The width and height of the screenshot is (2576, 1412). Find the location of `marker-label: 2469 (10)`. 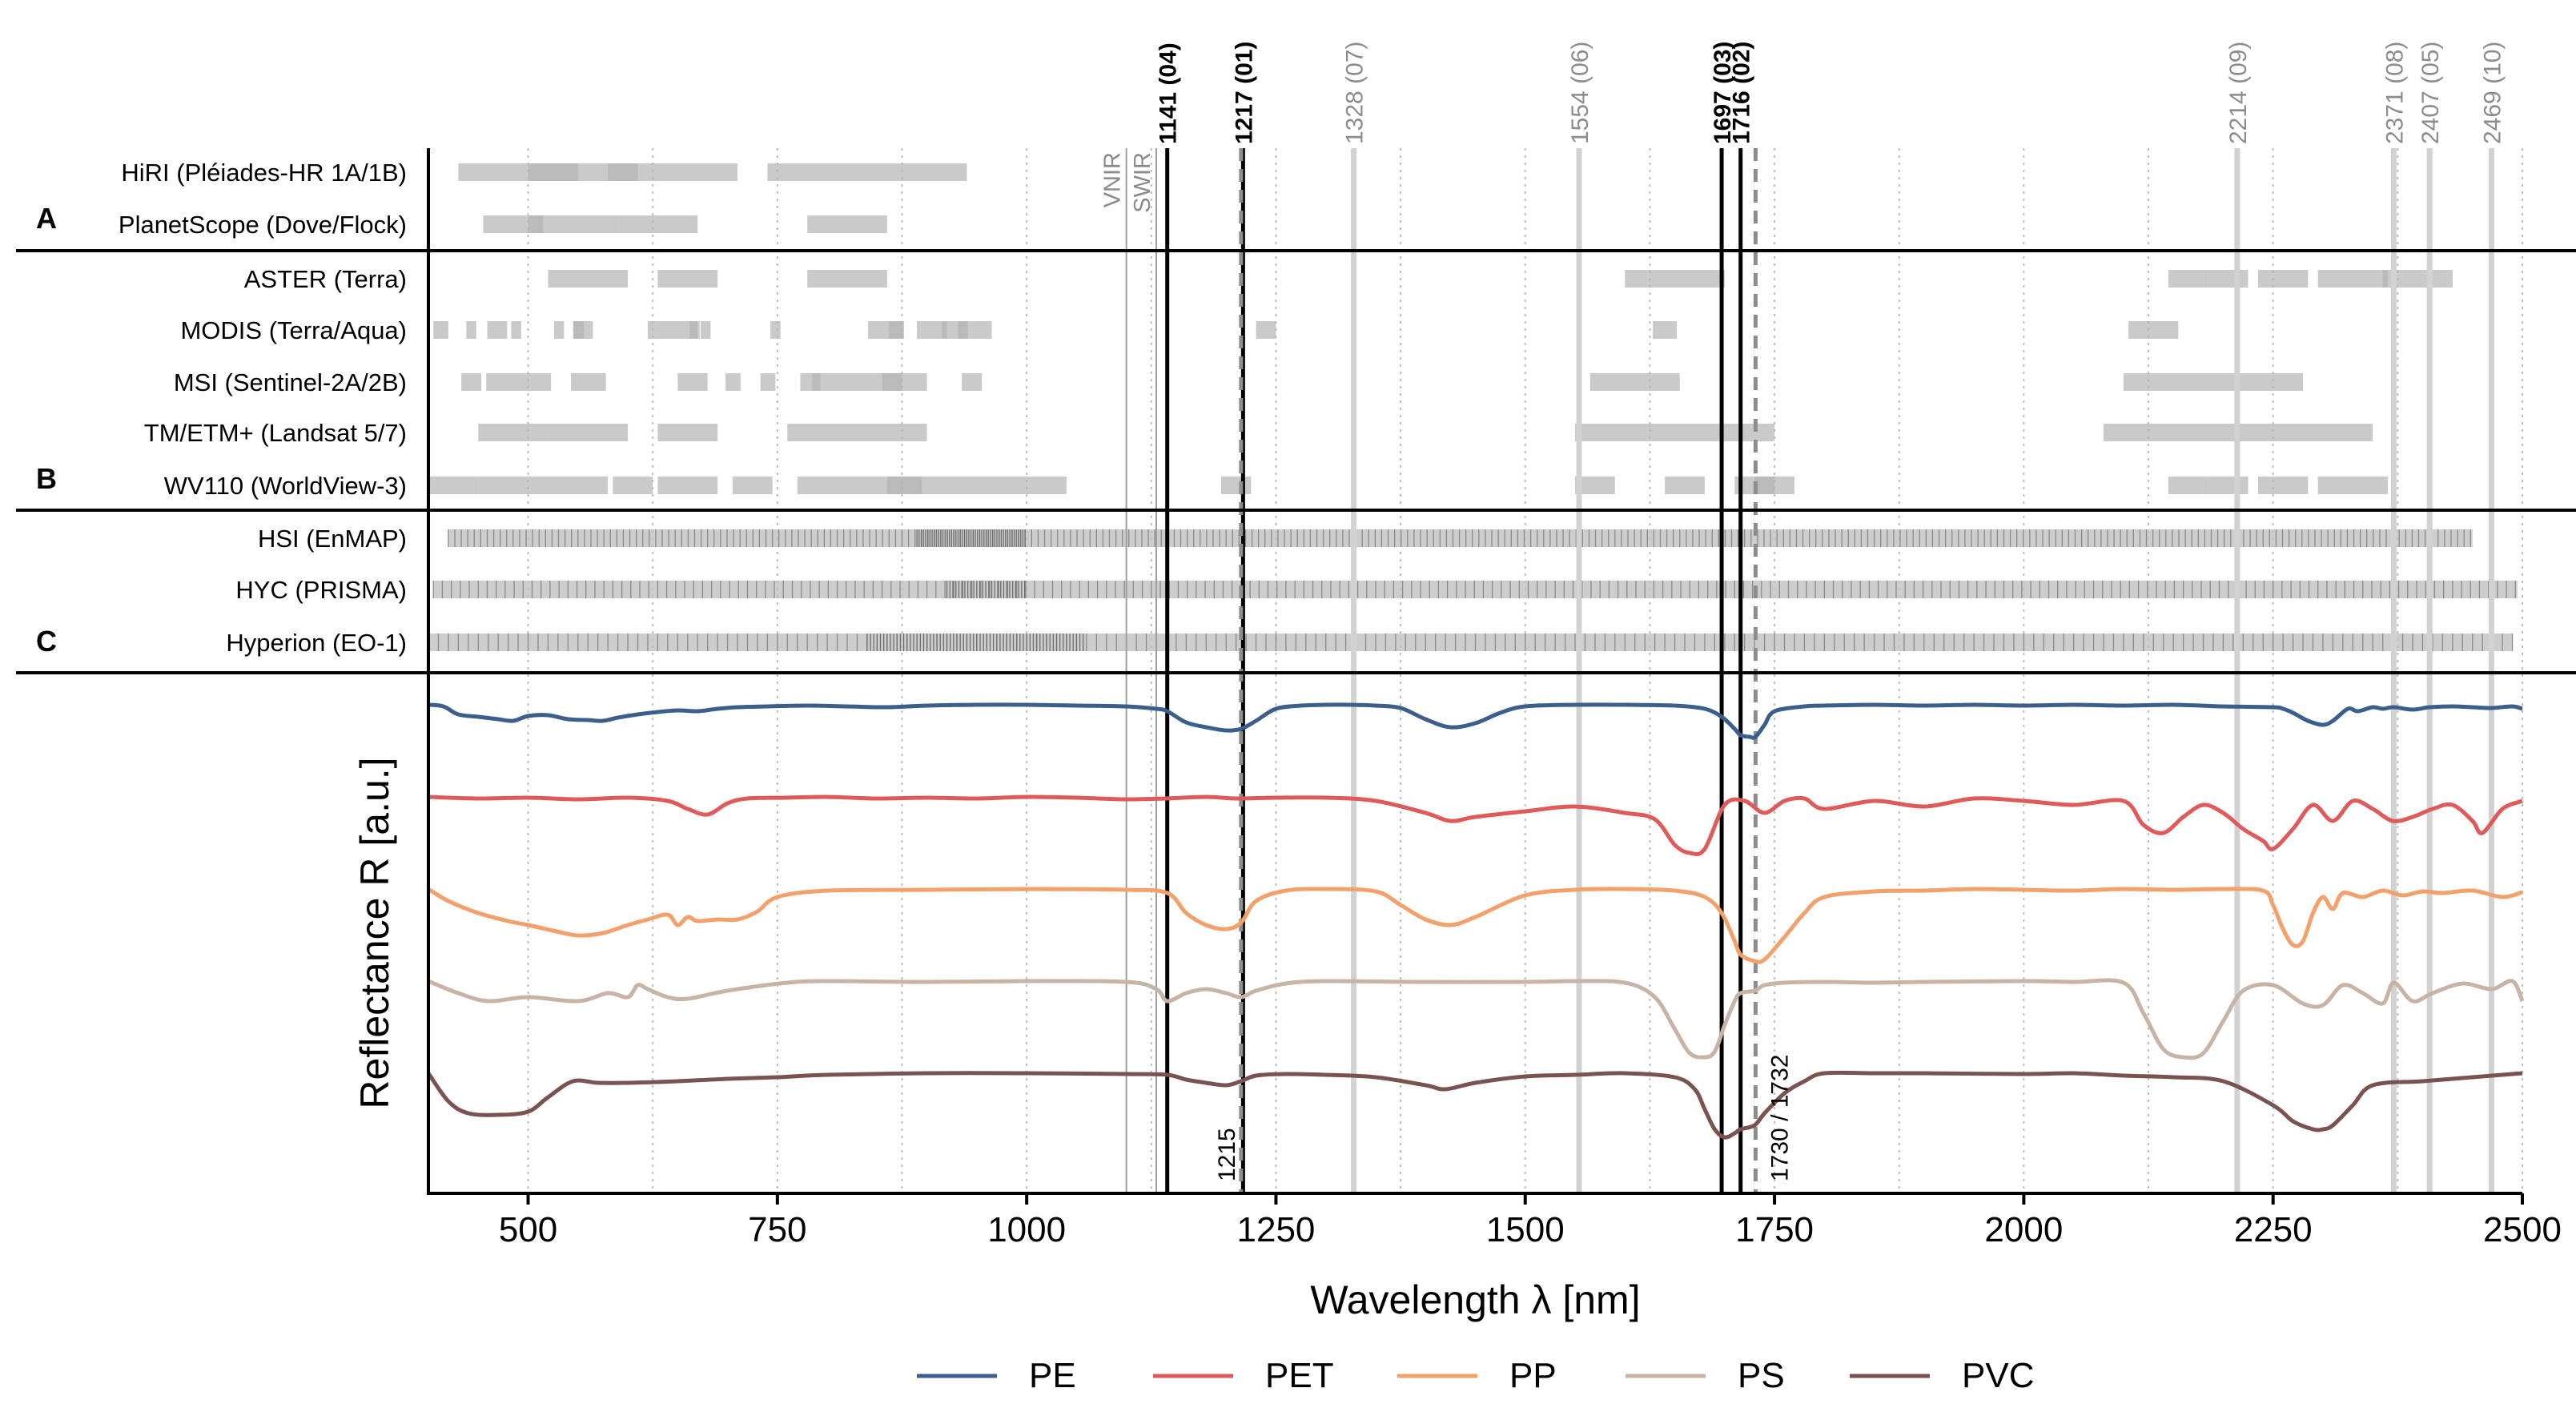

marker-label: 2469 (10) is located at coordinates (2492, 93).